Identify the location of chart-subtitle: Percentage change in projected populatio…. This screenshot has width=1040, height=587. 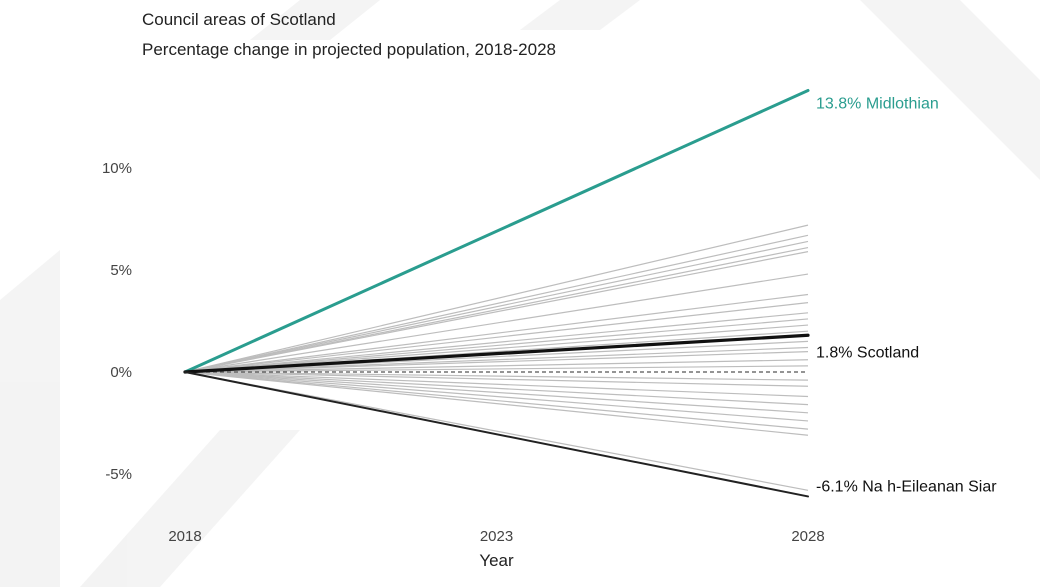
(349, 49).